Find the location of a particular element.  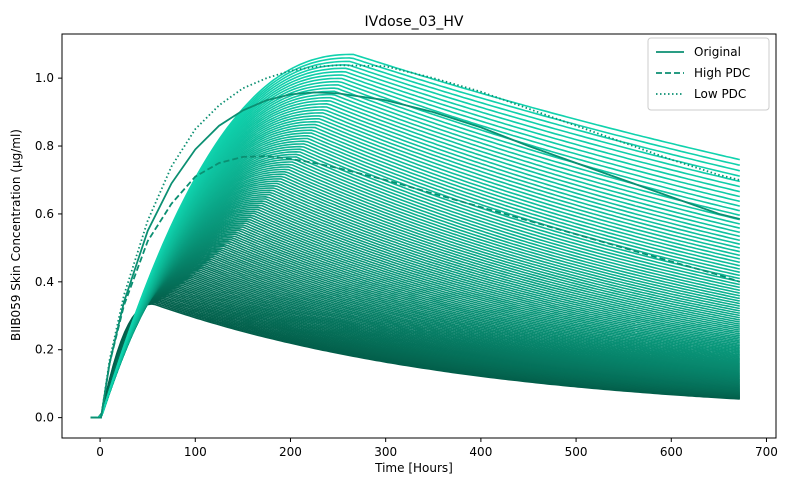

legend-label: Original is located at coordinates (717, 52).